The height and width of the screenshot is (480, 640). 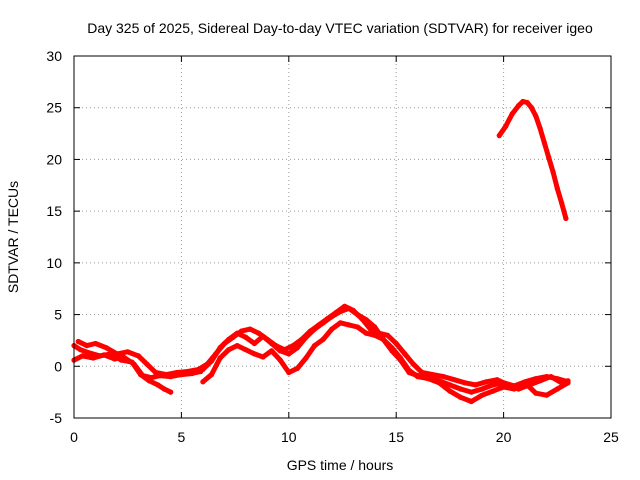 I want to click on x-tick-label: 25, so click(x=611, y=437).